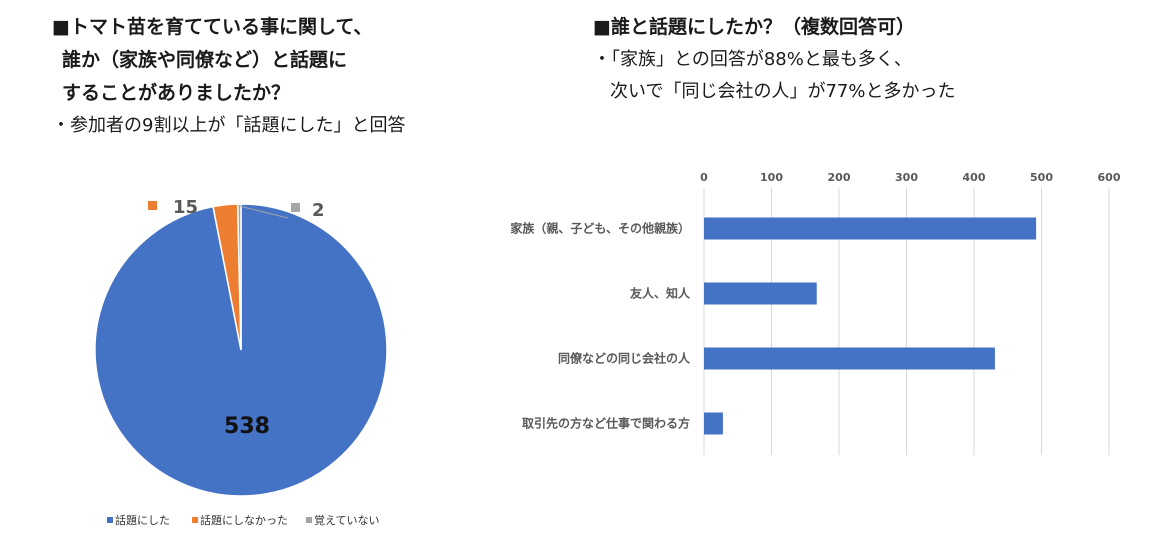  I want to click on bar-category-label-4: 取引先の方など仕事で関わる方, so click(606, 423).